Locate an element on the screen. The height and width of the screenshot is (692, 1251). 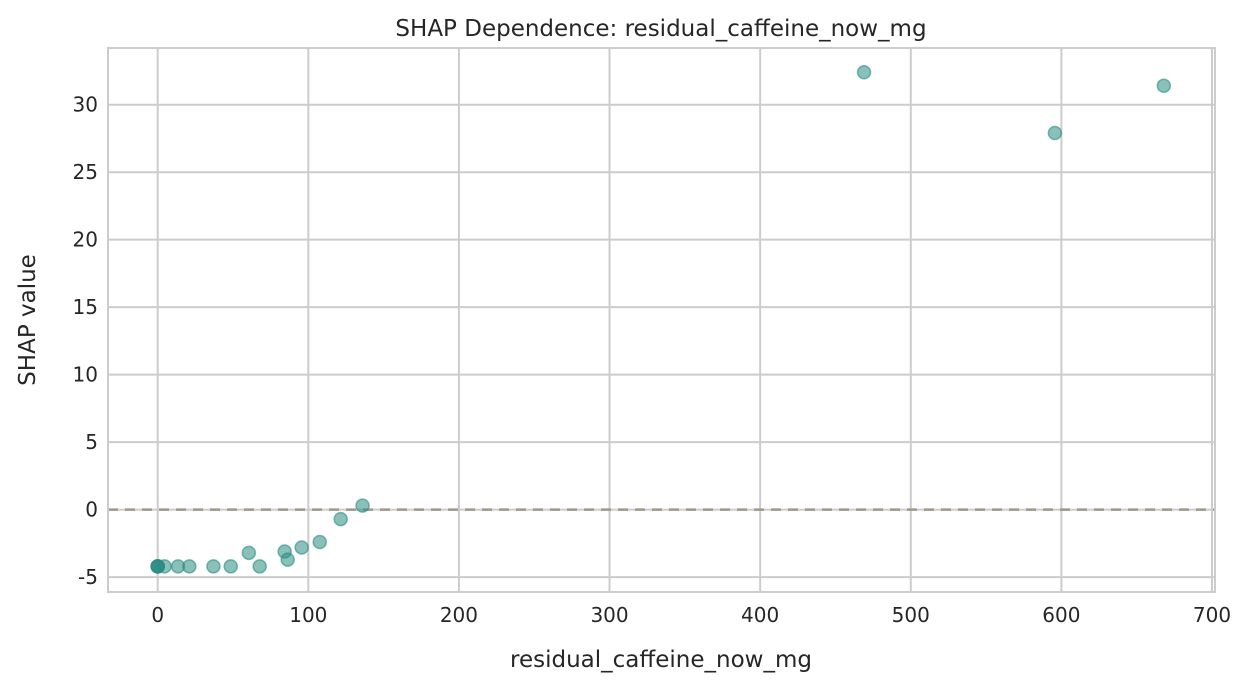
y-tick-label: 10 is located at coordinates (85, 375).